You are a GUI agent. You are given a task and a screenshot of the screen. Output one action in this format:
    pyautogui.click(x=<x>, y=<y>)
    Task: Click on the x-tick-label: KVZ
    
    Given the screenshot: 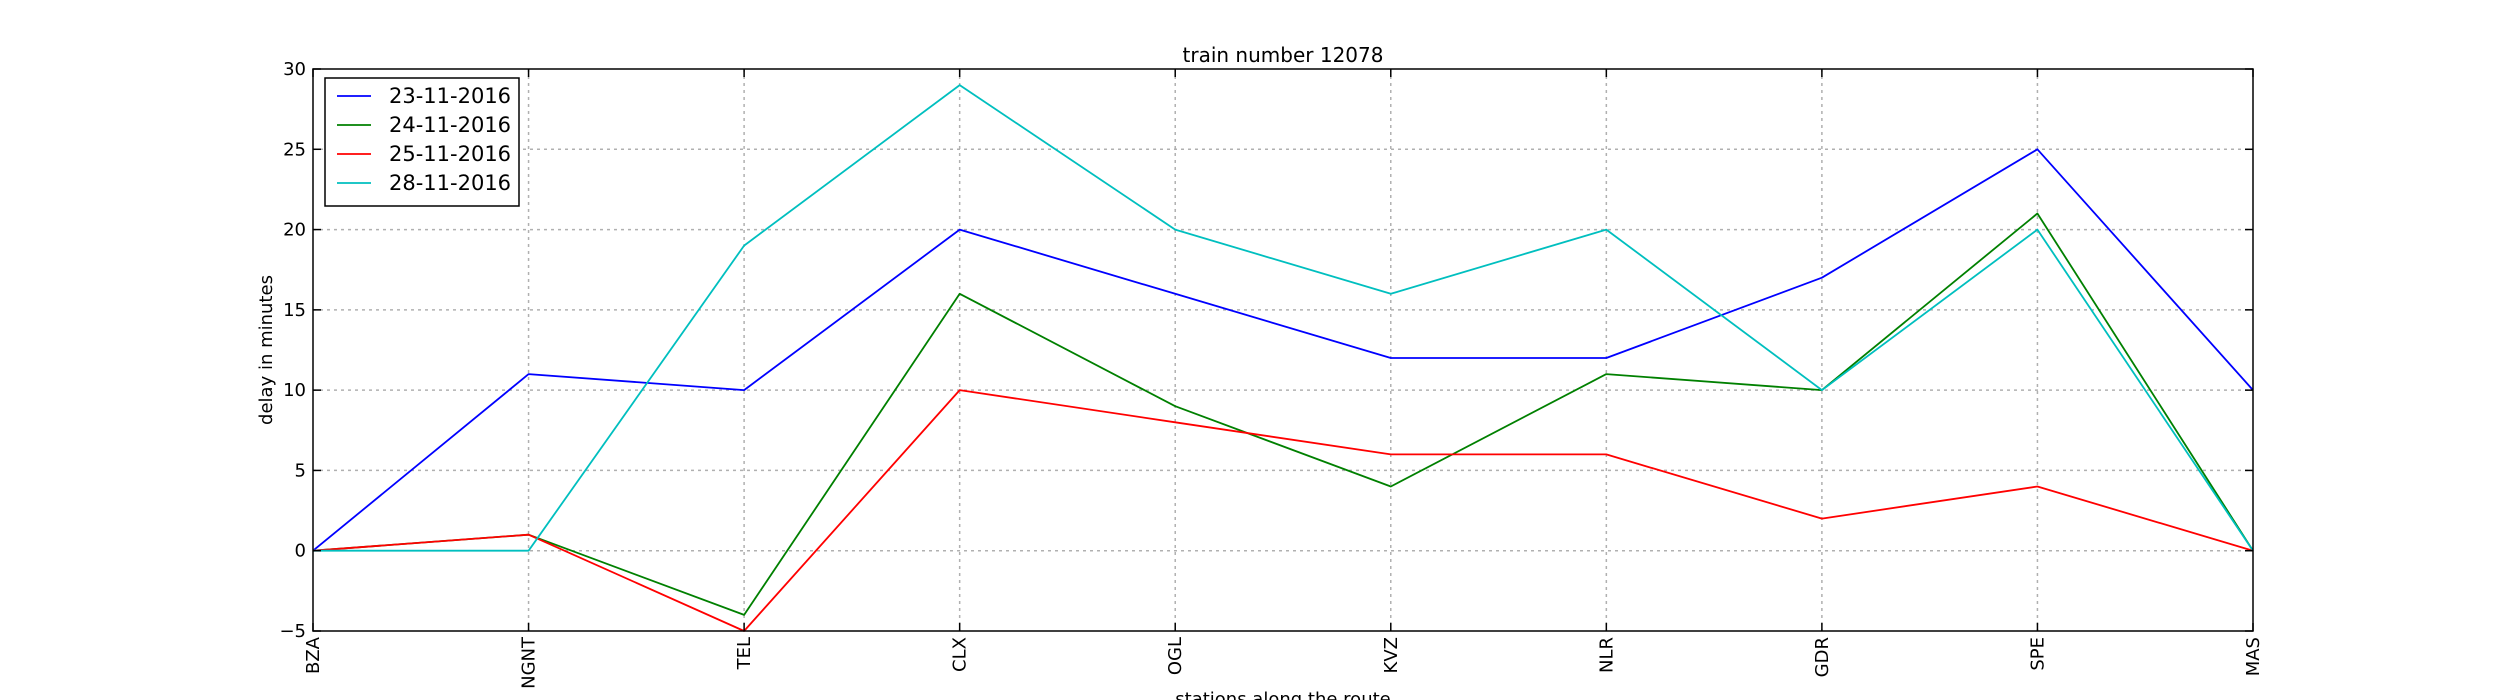 What is the action you would take?
    pyautogui.click(x=1391, y=655)
    